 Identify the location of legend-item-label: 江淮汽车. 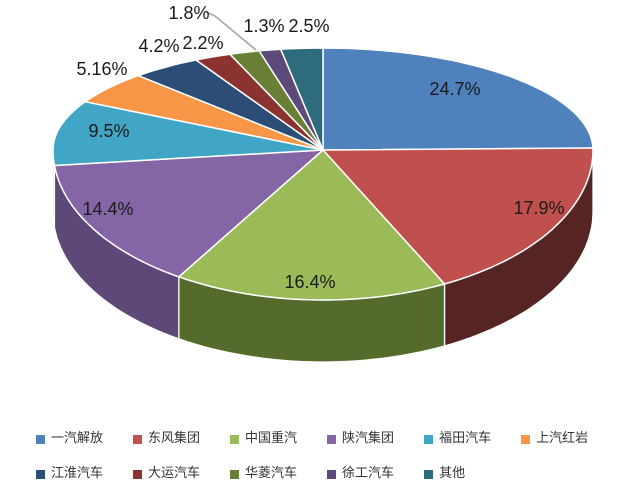
(77, 473).